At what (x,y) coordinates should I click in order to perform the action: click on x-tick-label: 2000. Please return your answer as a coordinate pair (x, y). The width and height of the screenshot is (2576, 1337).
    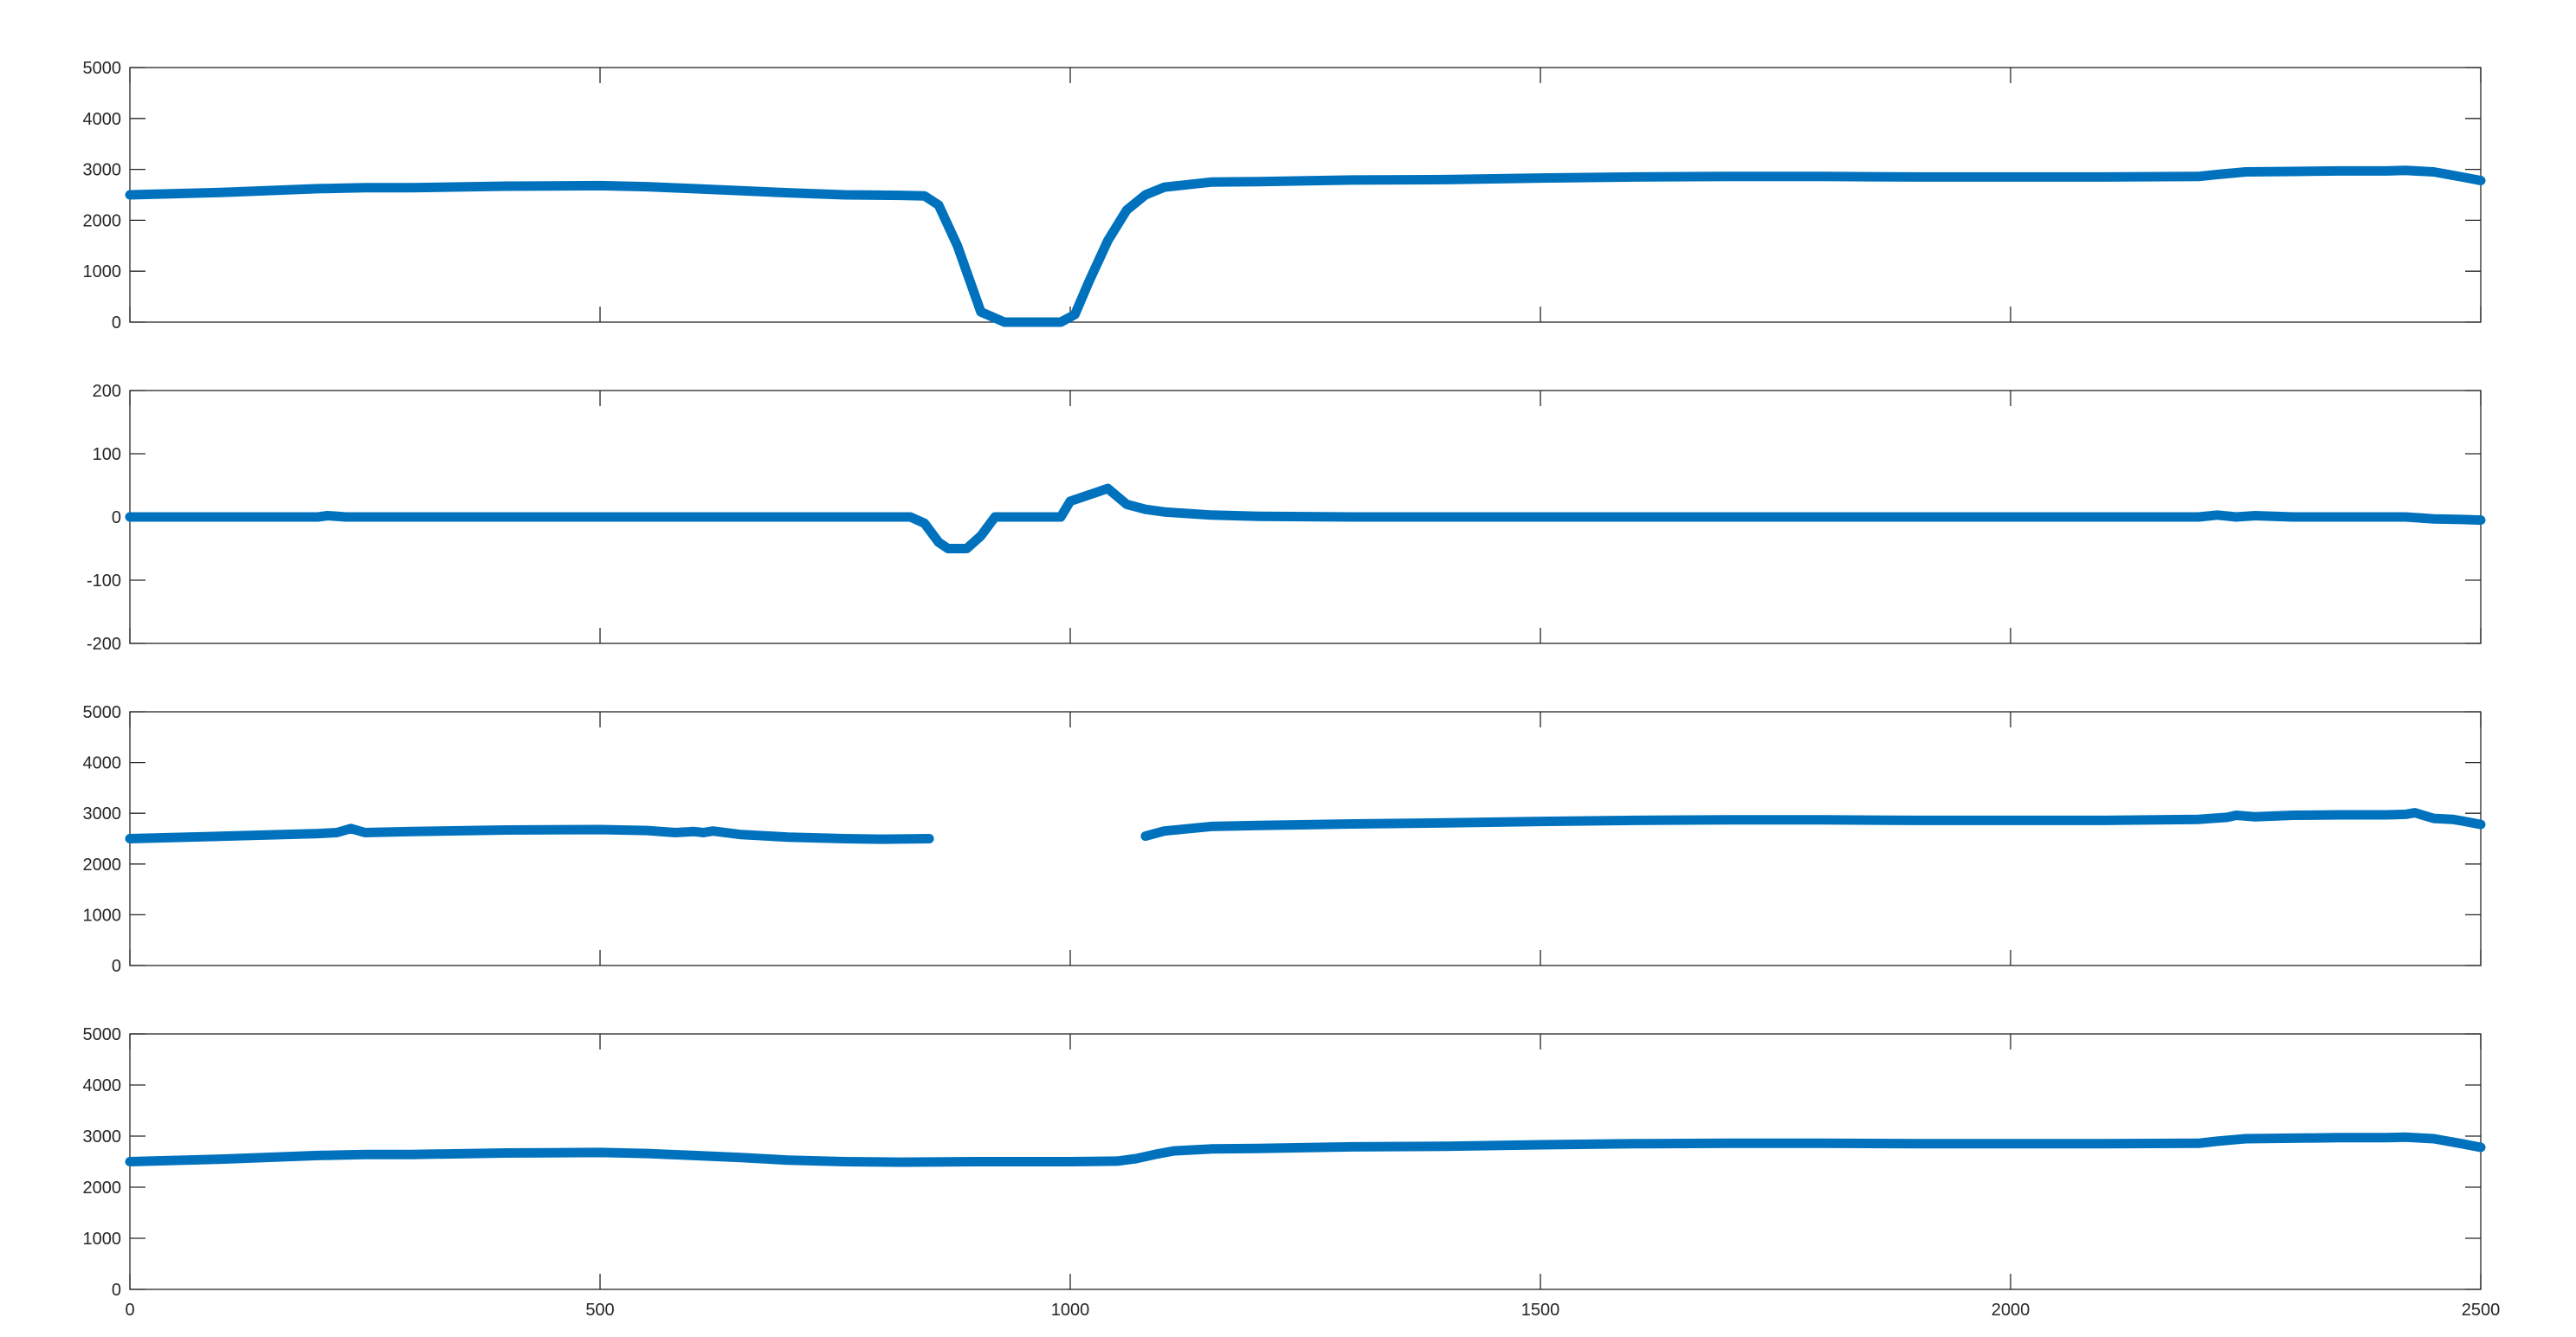
    Looking at the image, I should click on (2011, 1310).